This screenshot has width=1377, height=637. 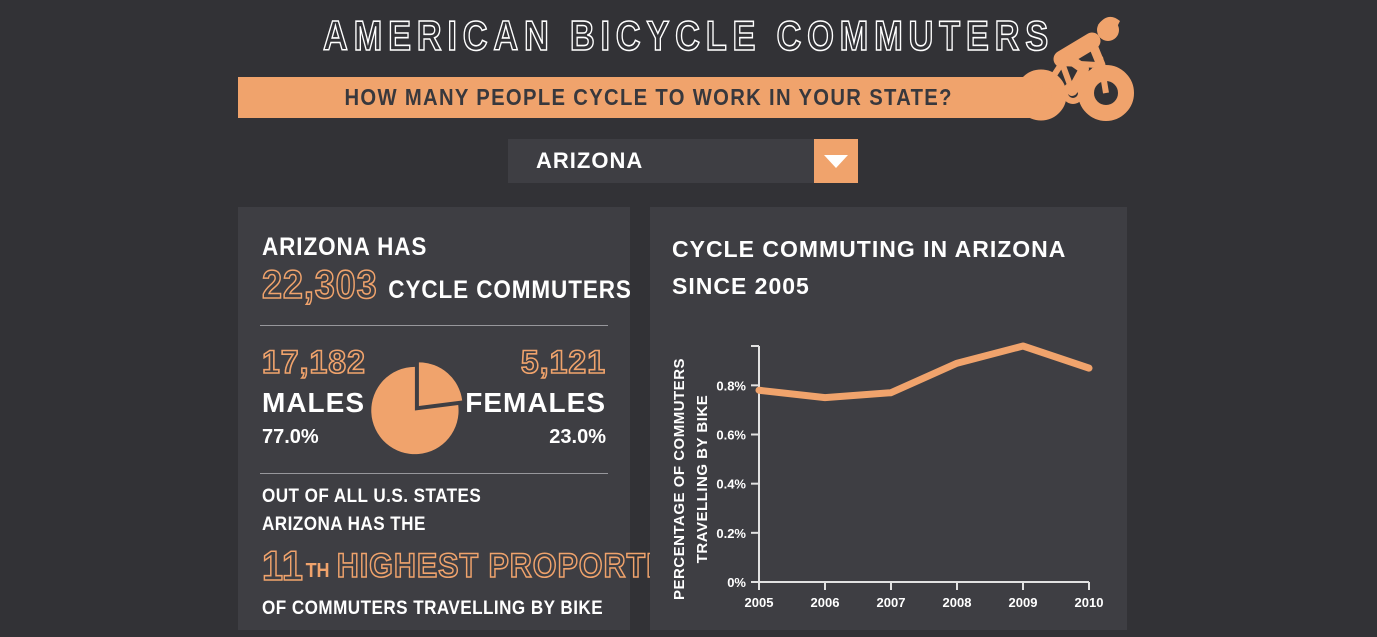 I want to click on svg-text: 2006, so click(x=825, y=602).